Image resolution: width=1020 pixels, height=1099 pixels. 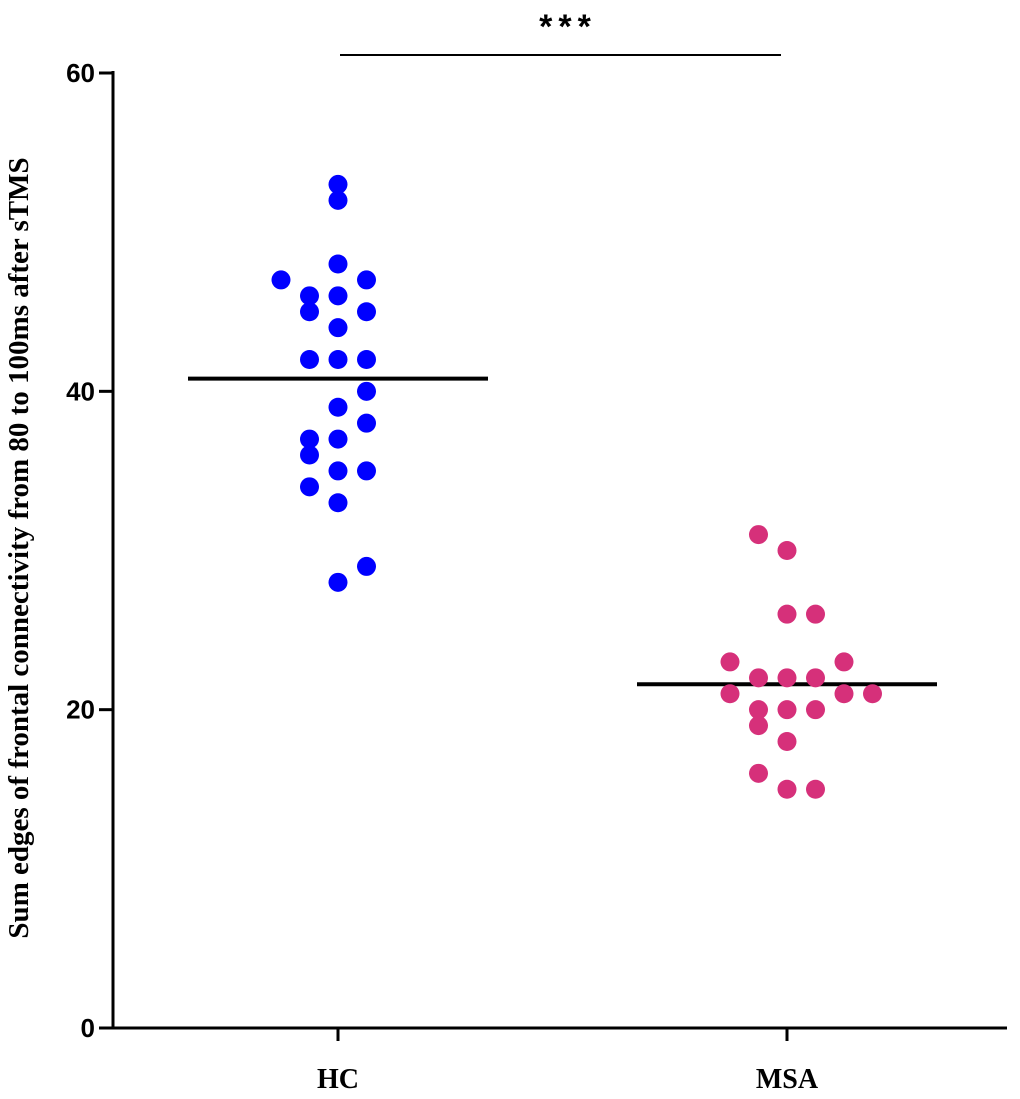 I want to click on y-tick-label: 40, so click(x=80, y=391).